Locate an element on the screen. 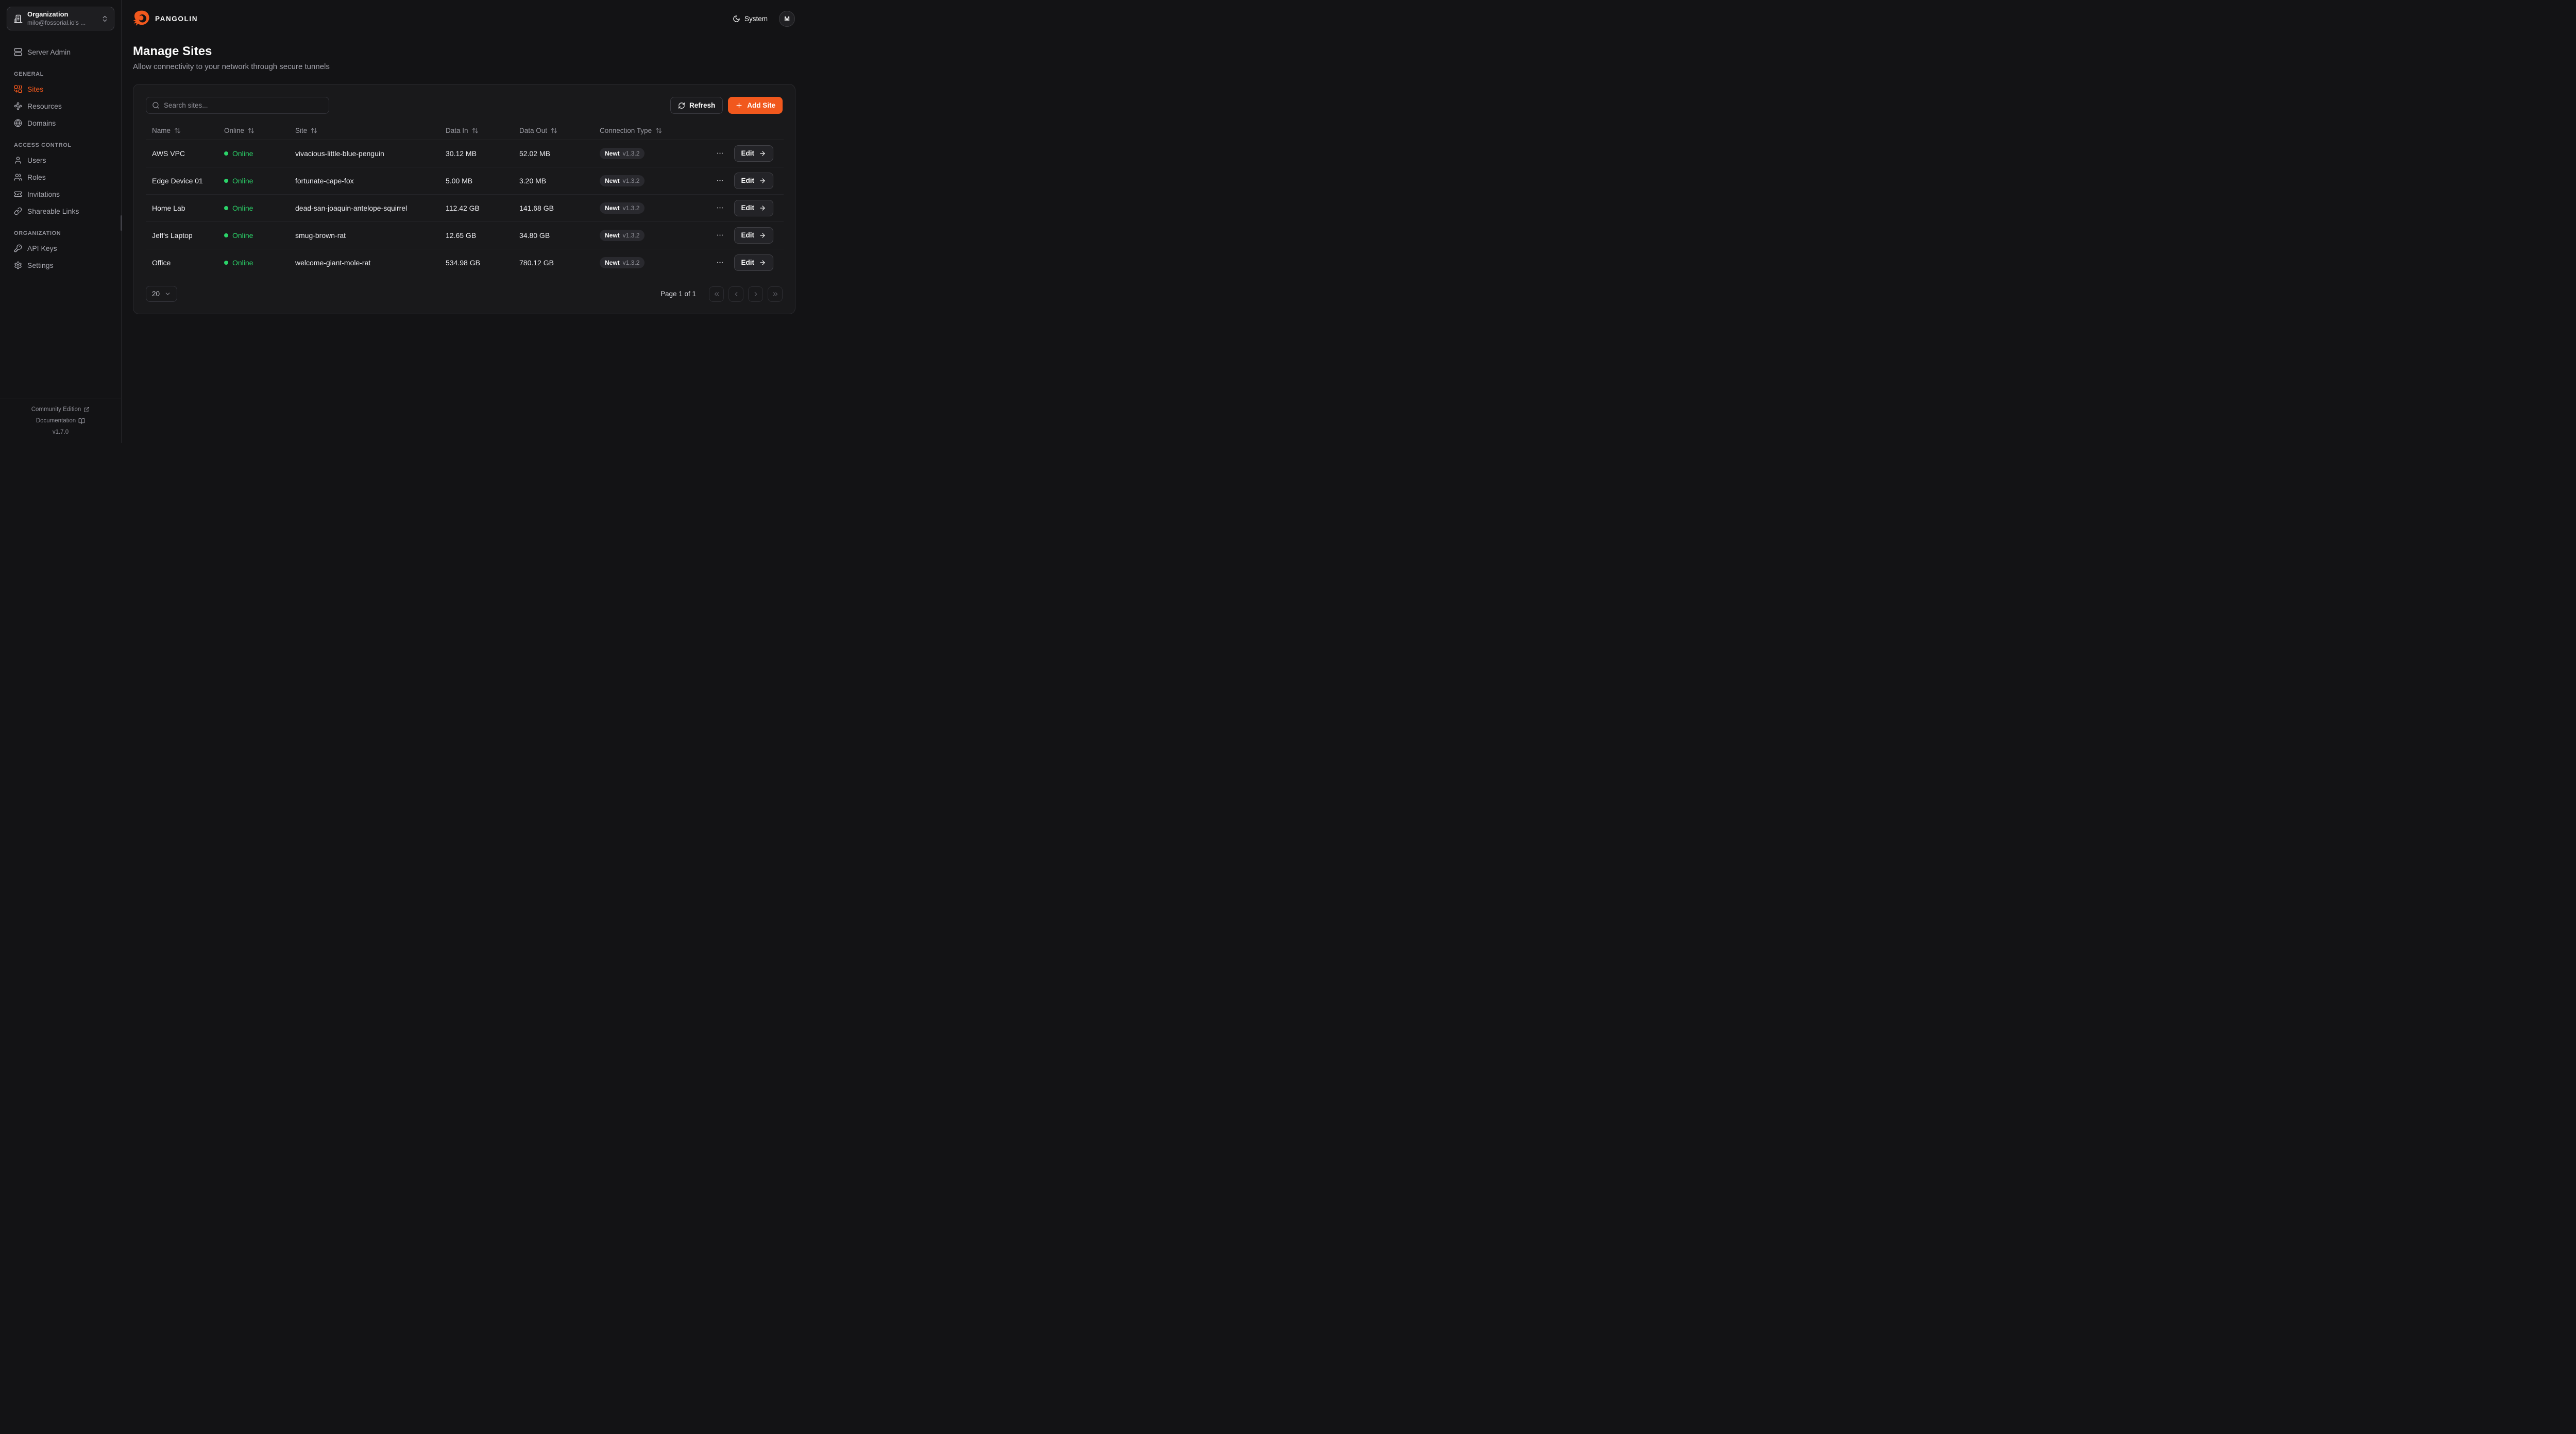 The width and height of the screenshot is (2576, 1434). topbar-right: System M is located at coordinates (764, 18).